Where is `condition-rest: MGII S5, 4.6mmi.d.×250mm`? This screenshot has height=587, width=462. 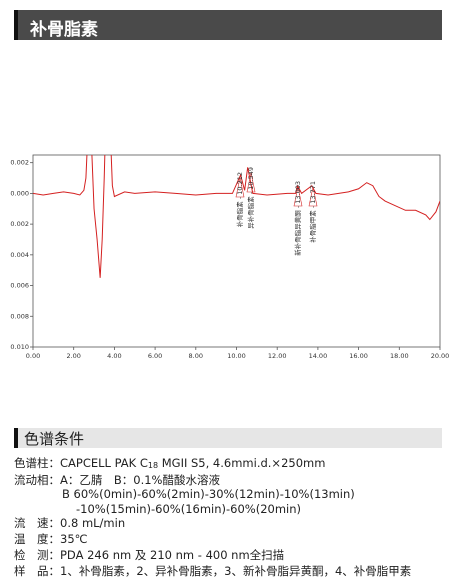
condition-rest: MGII S5, 4.6mmi.d.×250mm is located at coordinates (242, 463).